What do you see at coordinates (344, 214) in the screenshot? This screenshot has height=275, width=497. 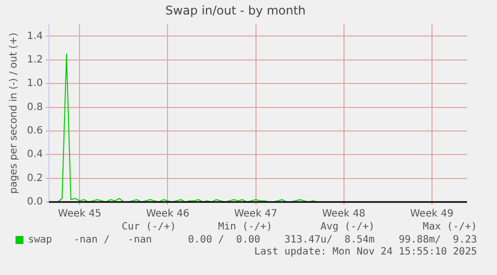 I see `x-tick-label: Week 48` at bounding box center [344, 214].